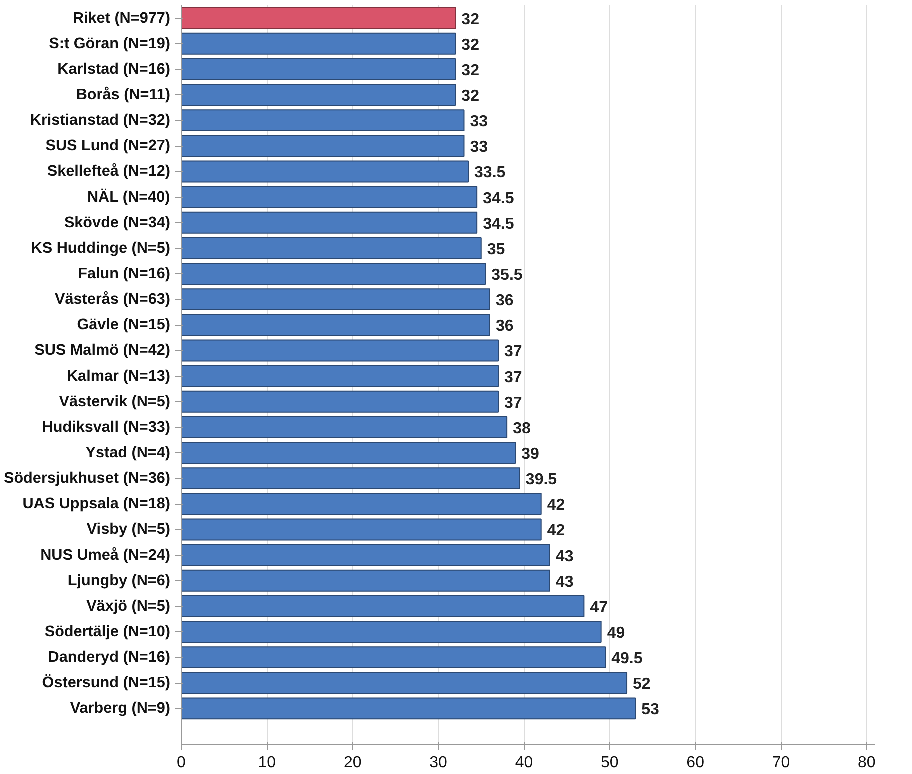  What do you see at coordinates (106, 683) in the screenshot?
I see `y-tick-label: Östersund (N=15)` at bounding box center [106, 683].